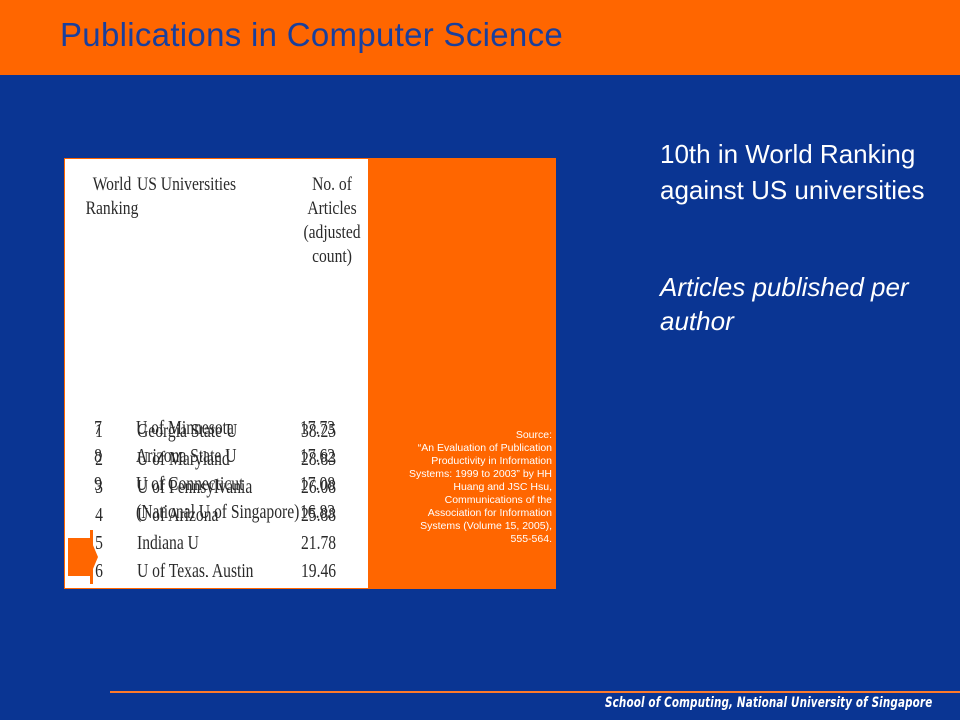 This screenshot has height=720, width=960. What do you see at coordinates (502, 487) in the screenshot?
I see `source-line: Huang and JSC Hsu,` at bounding box center [502, 487].